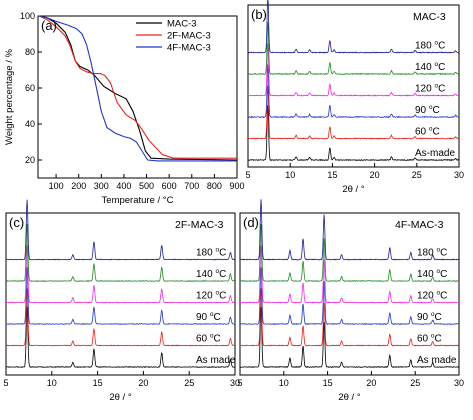 This screenshot has width=473, height=420. I want to click on panel-a-letter: (a), so click(49, 25).